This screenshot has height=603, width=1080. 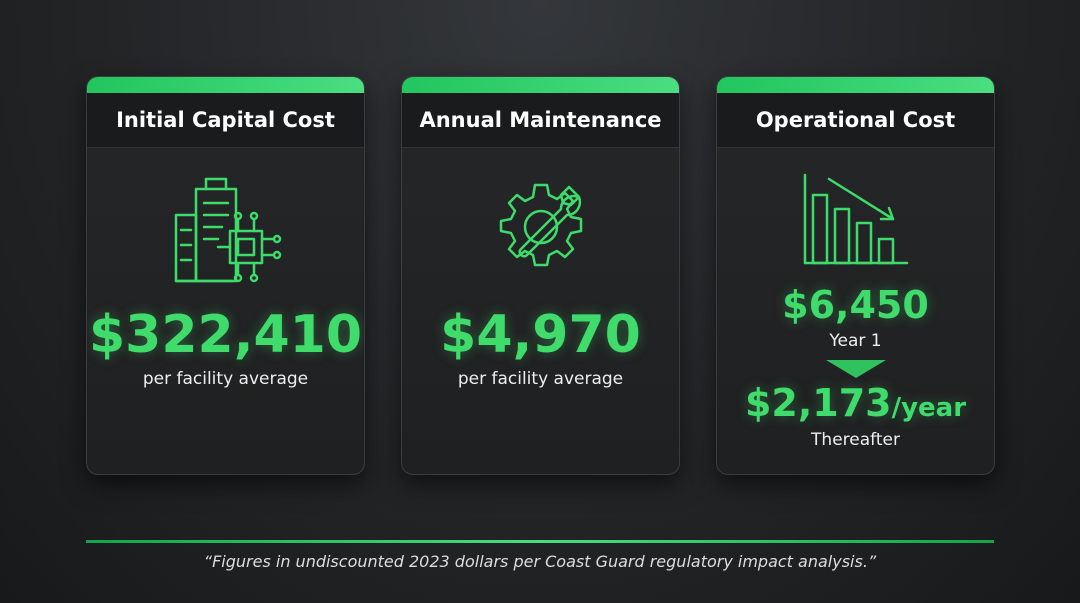 I want to click on second-value-row: $2,173/year, so click(x=855, y=403).